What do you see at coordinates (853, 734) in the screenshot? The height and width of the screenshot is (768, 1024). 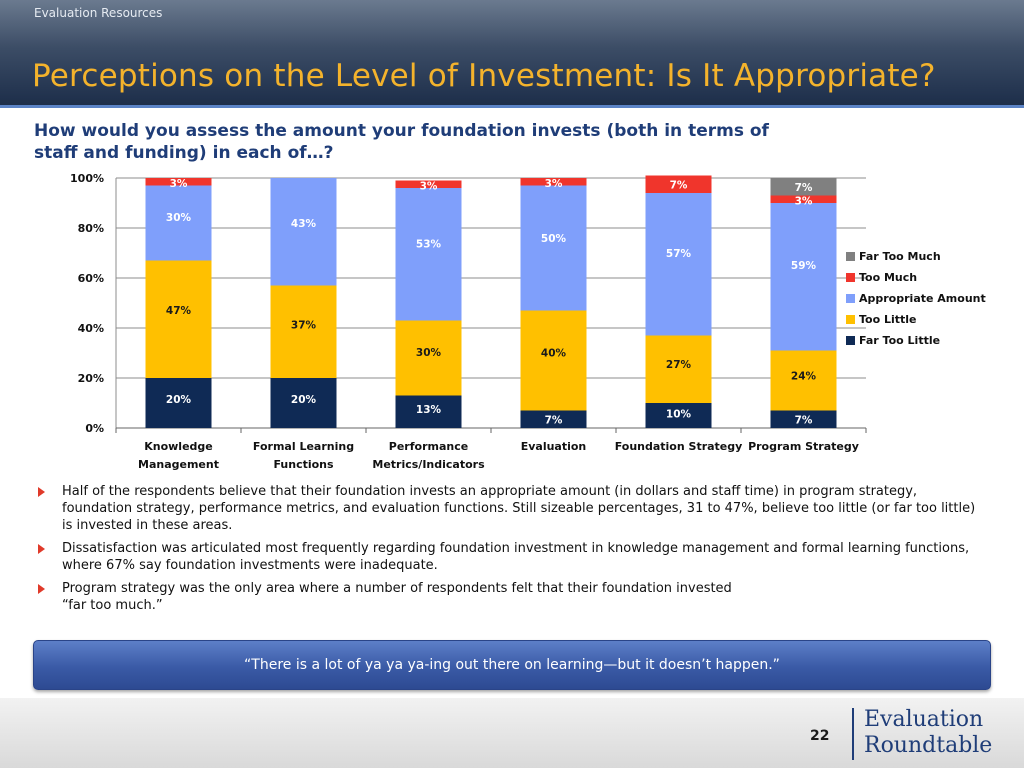 I see `logo-divider` at bounding box center [853, 734].